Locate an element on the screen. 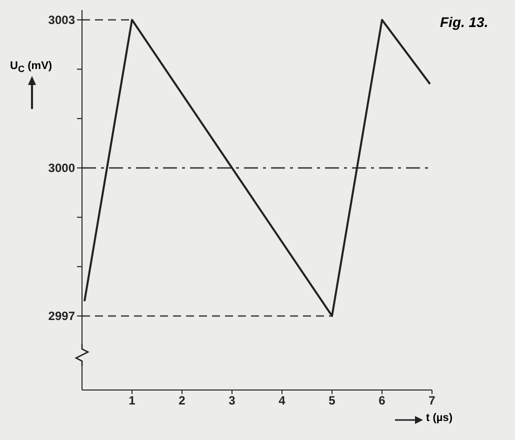 The height and width of the screenshot is (440, 515). y-tick-label: 3000 is located at coordinates (62, 168).